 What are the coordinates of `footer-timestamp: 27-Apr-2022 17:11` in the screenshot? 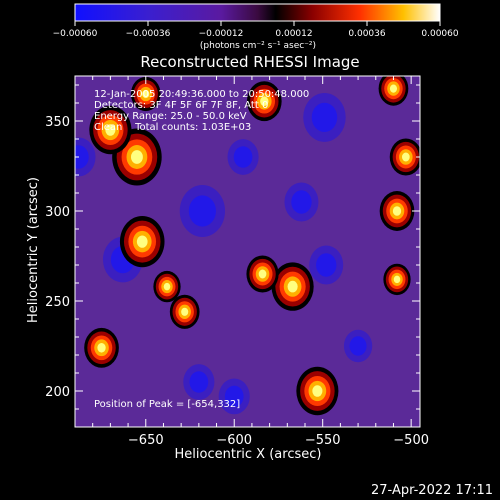 It's located at (432, 490).